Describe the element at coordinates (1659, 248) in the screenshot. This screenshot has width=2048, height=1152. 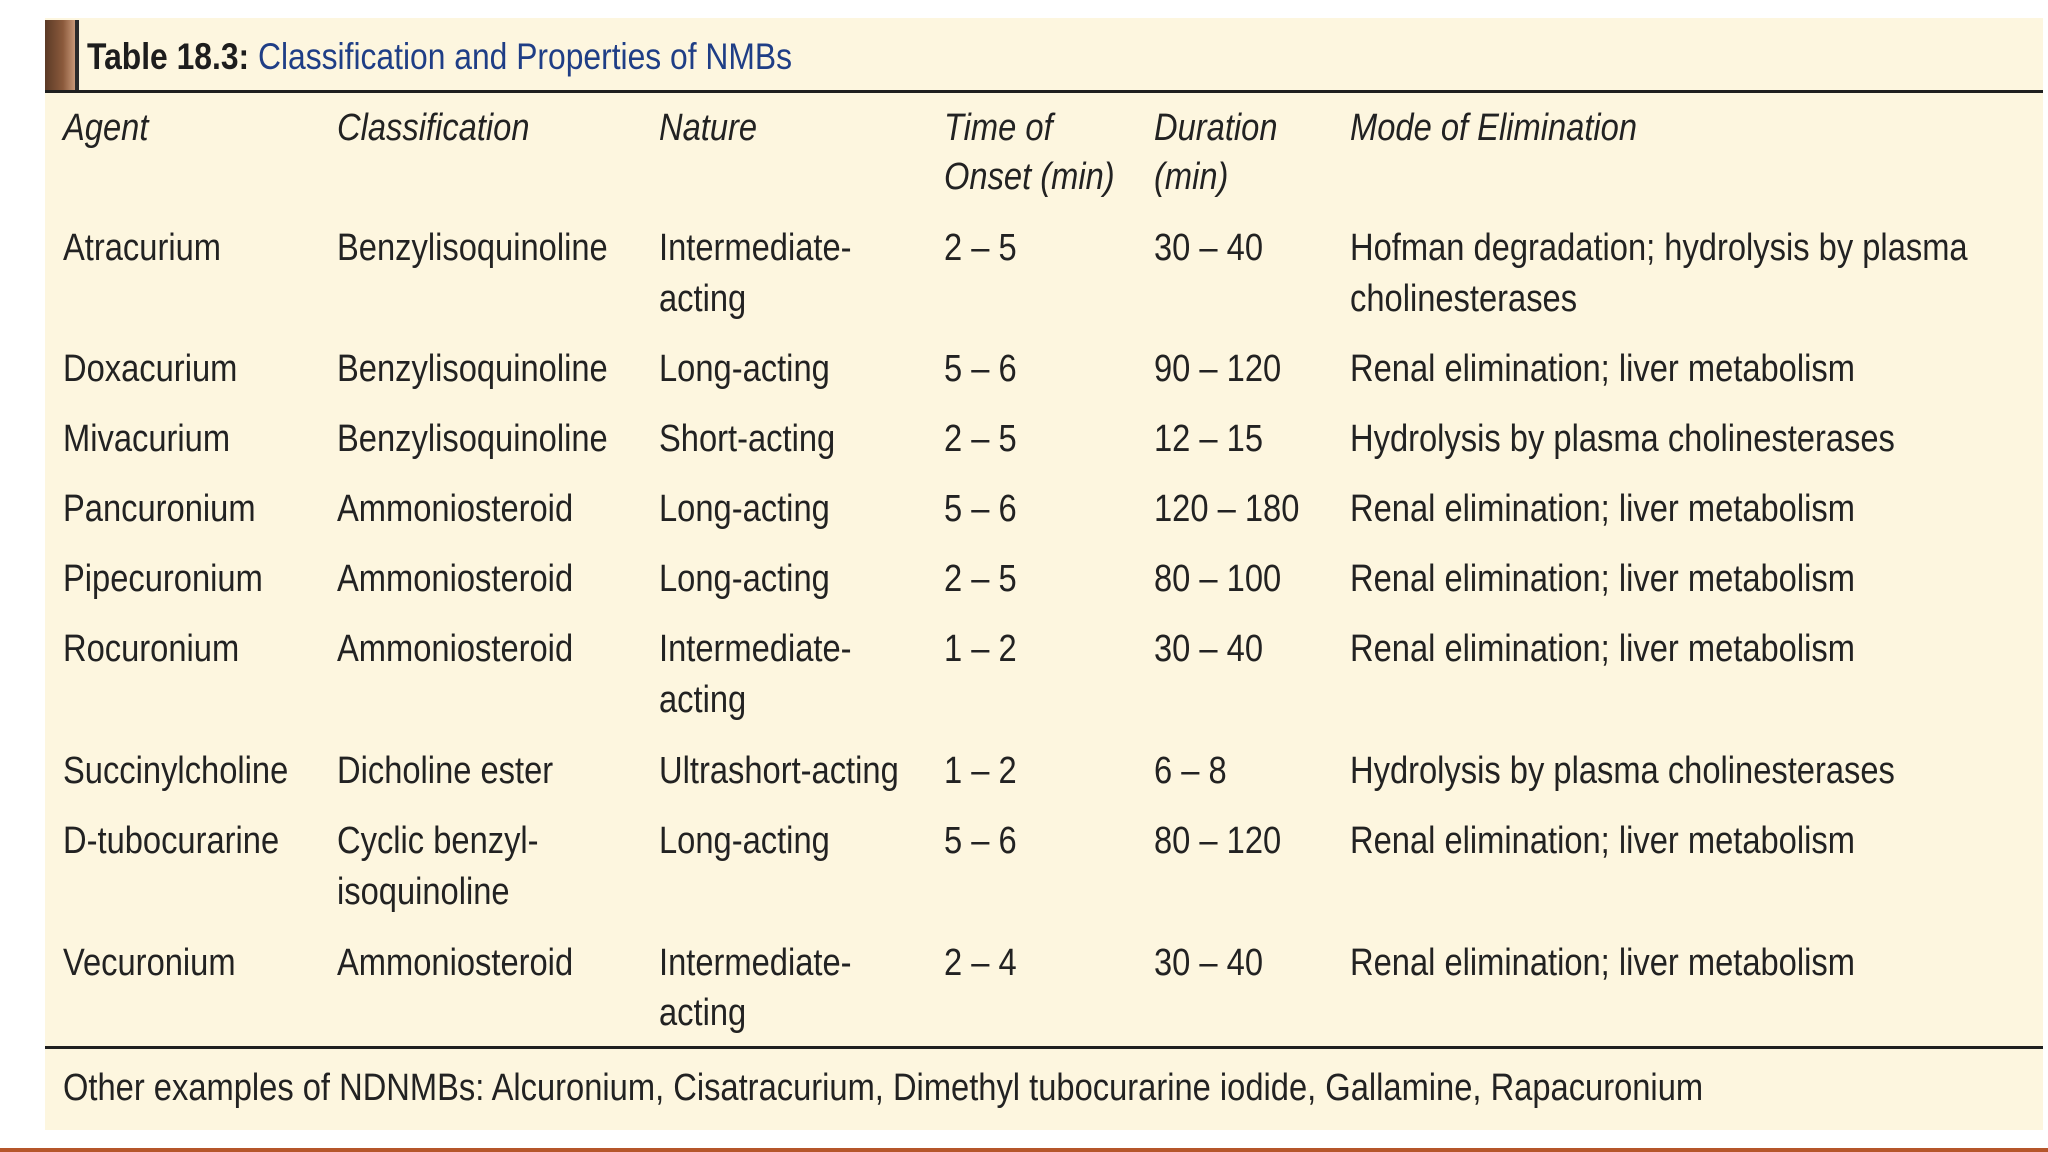
I see `row-atracurium-elimination-line1: Hofman degradation; hydrolysis by plasma` at that location.